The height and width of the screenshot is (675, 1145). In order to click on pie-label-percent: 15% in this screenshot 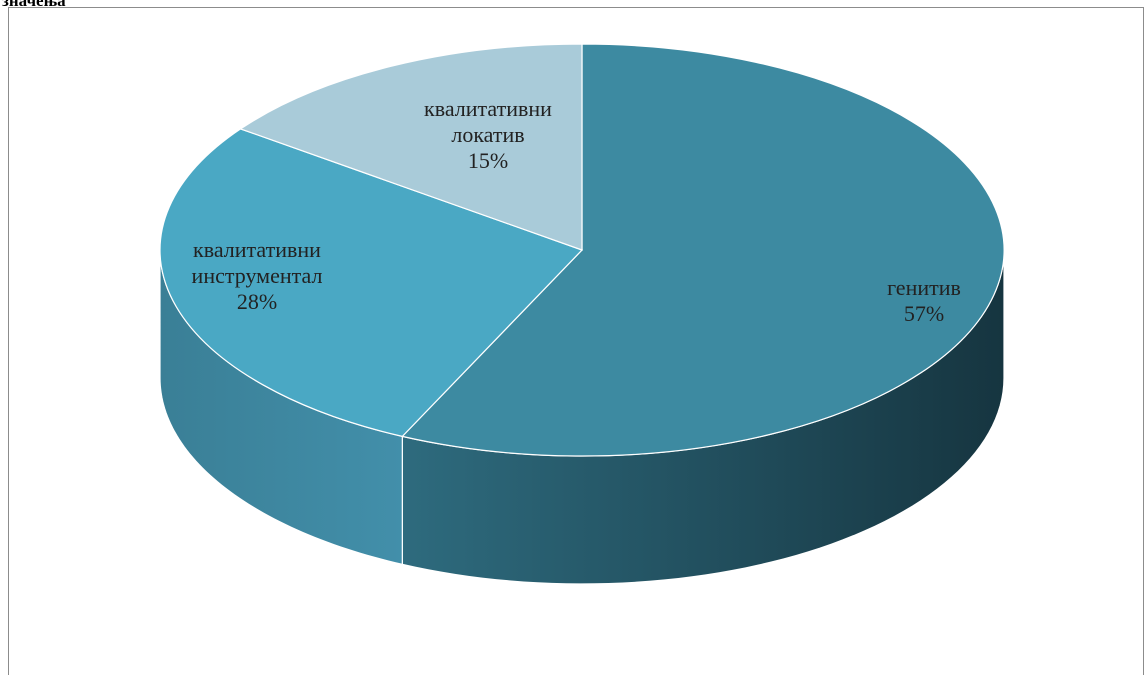, I will do `click(488, 160)`.